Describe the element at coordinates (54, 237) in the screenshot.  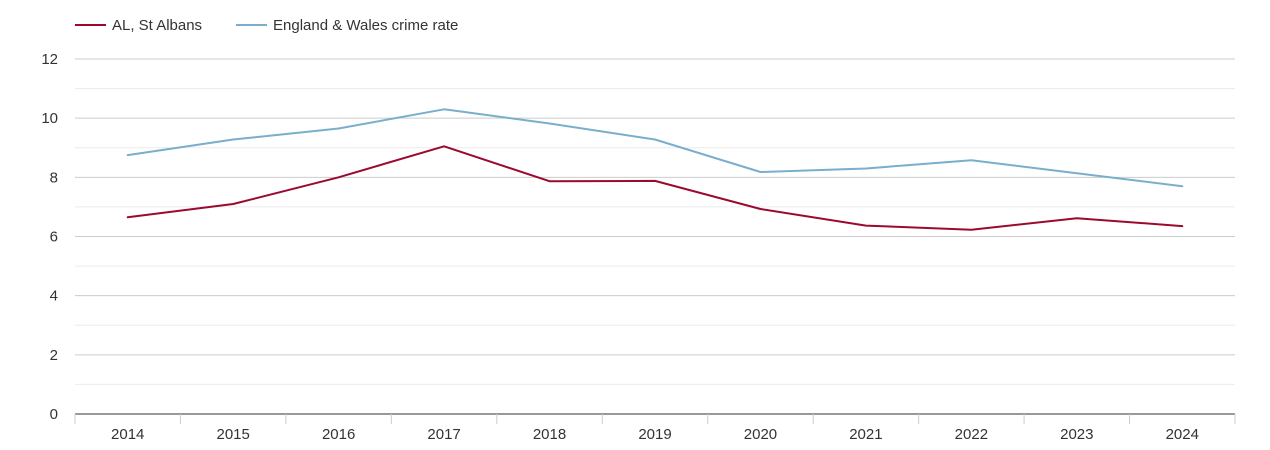
I see `y-tick-label: 6` at that location.